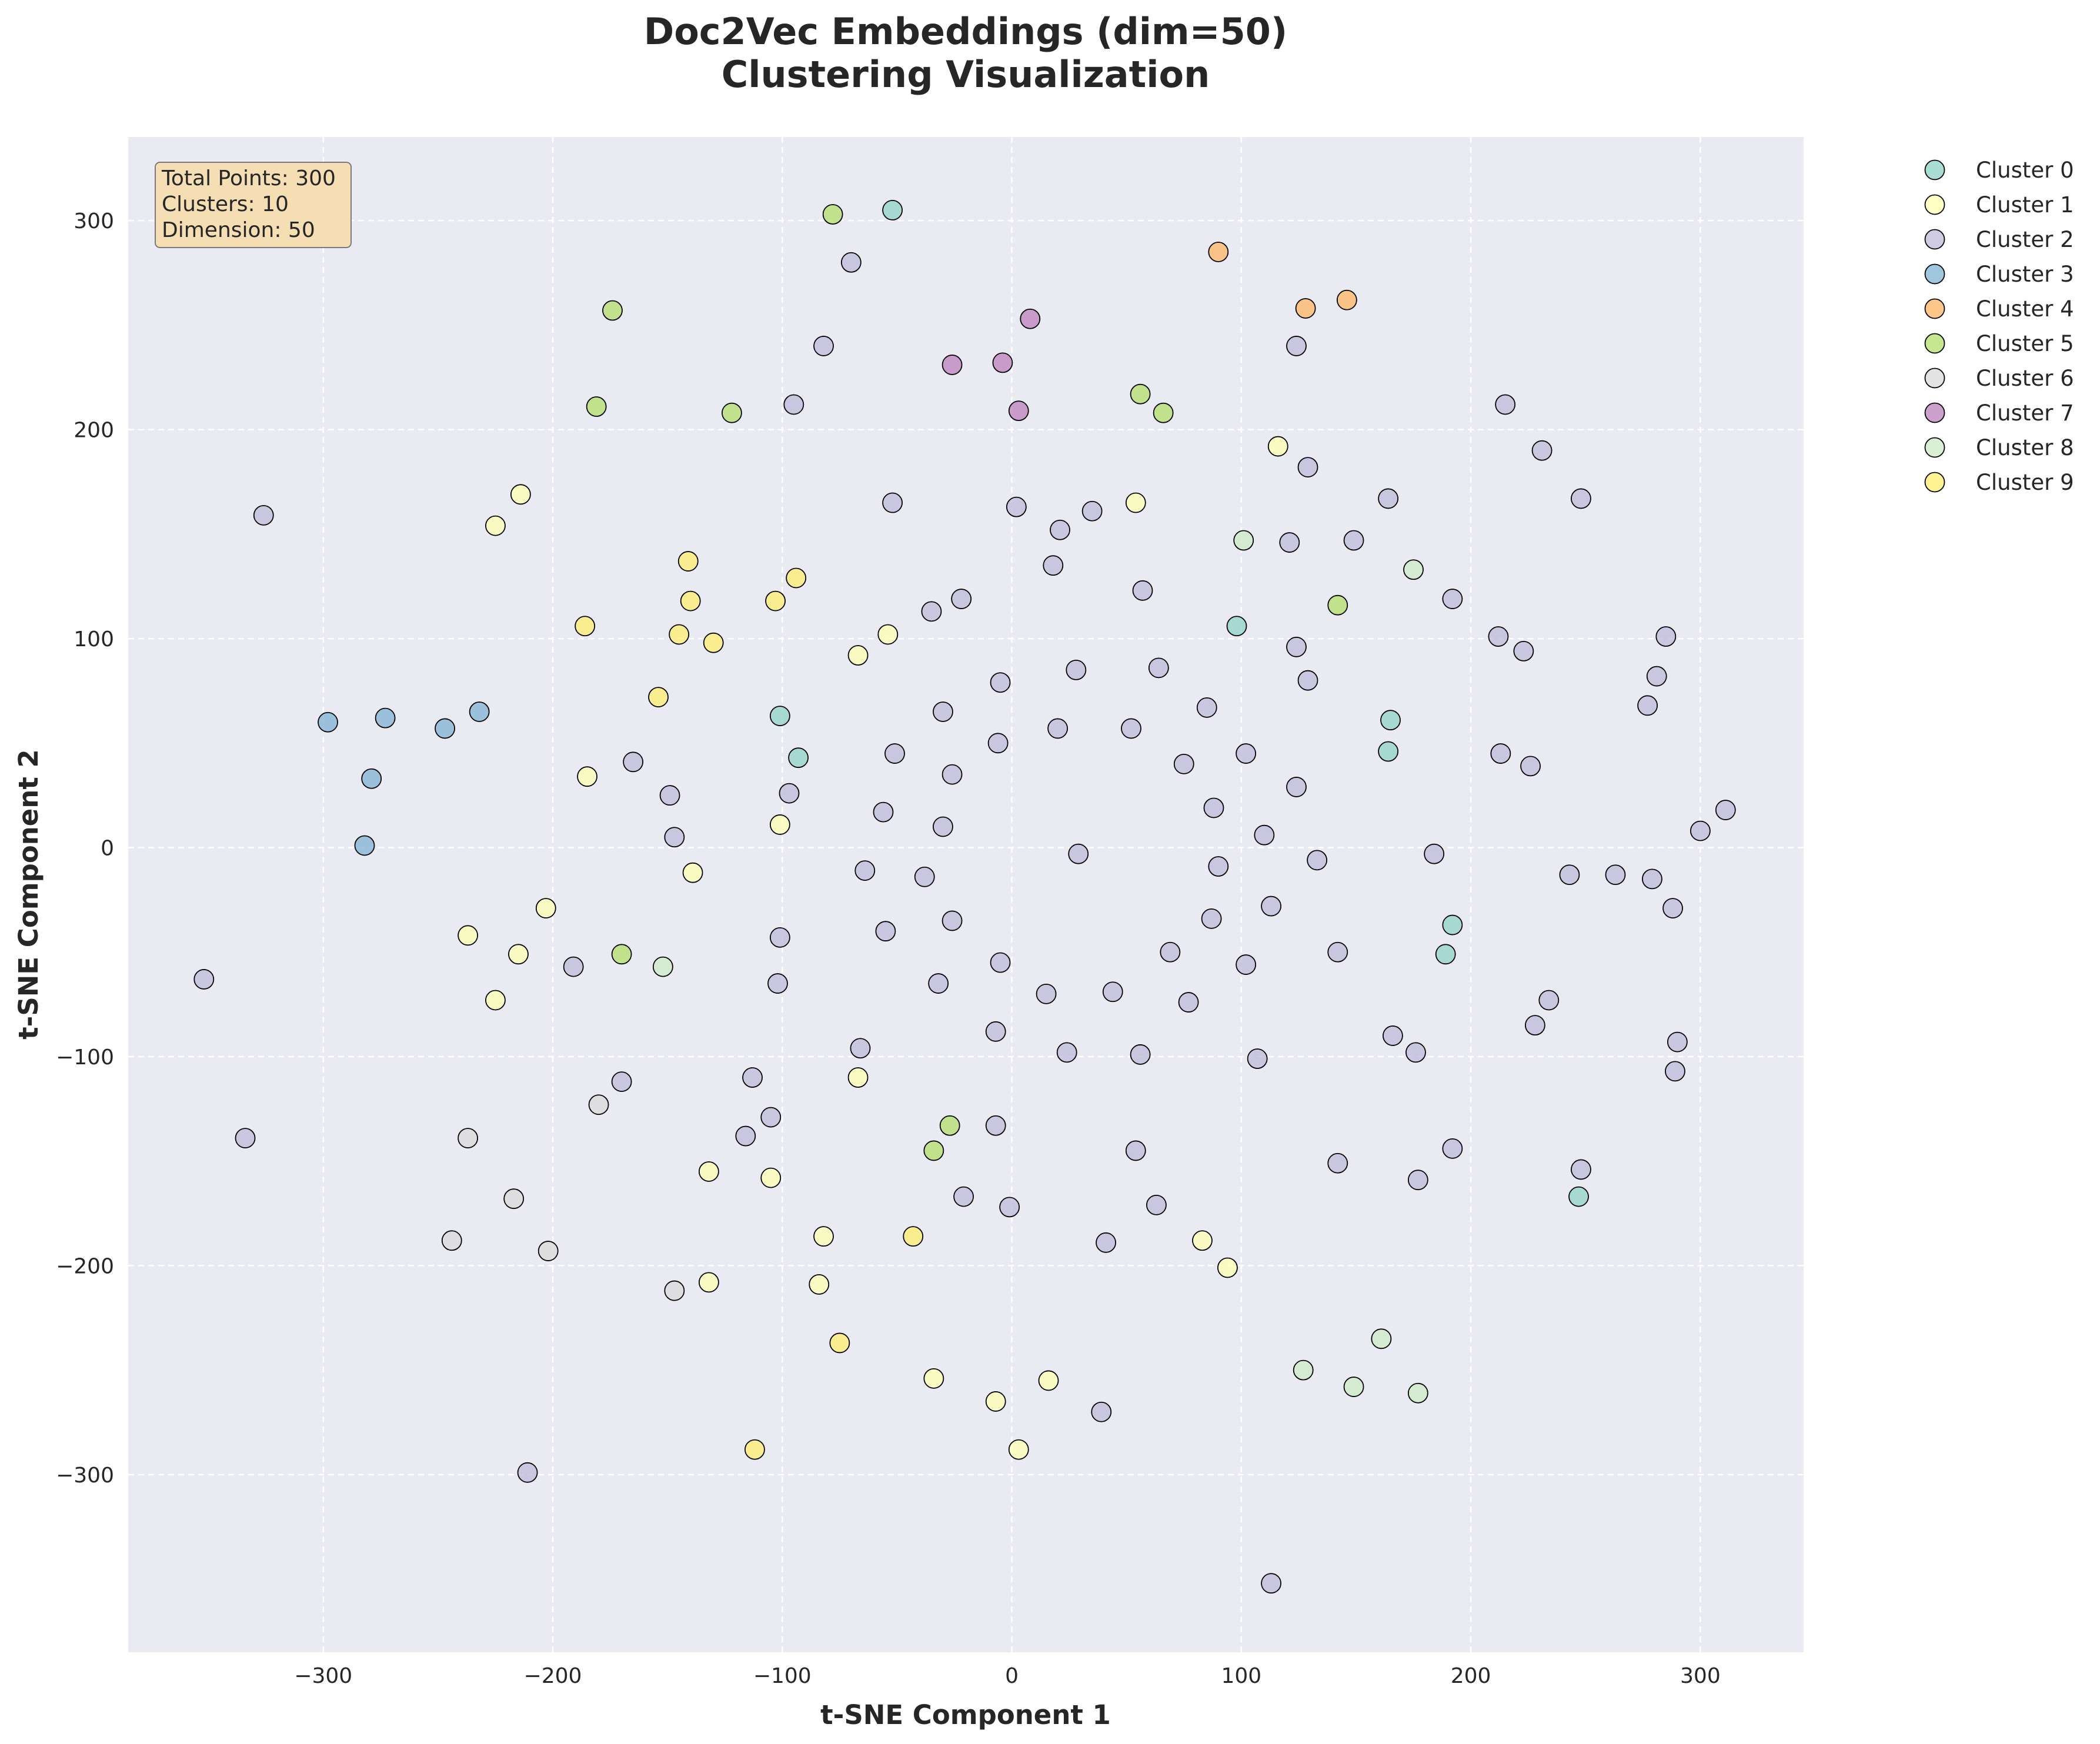  I want to click on legend-label: Cluster 1, so click(2025, 205).